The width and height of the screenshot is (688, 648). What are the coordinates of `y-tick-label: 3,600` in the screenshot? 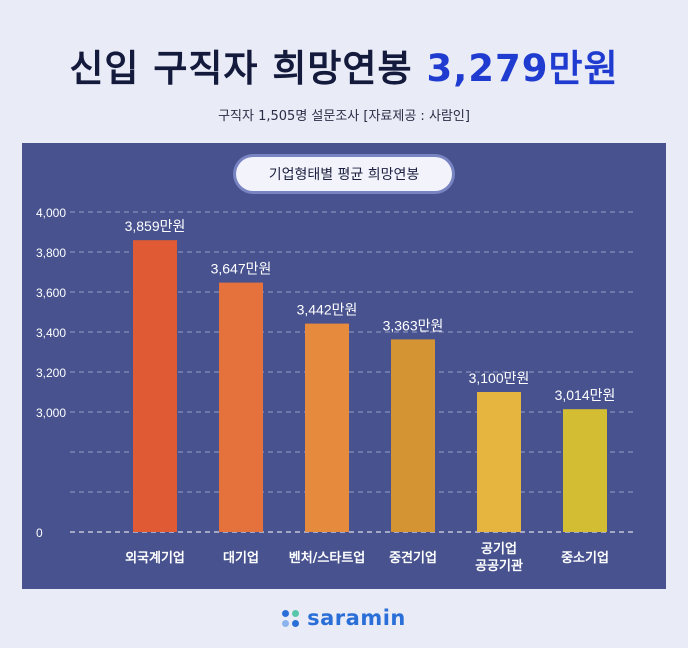 It's located at (51, 293).